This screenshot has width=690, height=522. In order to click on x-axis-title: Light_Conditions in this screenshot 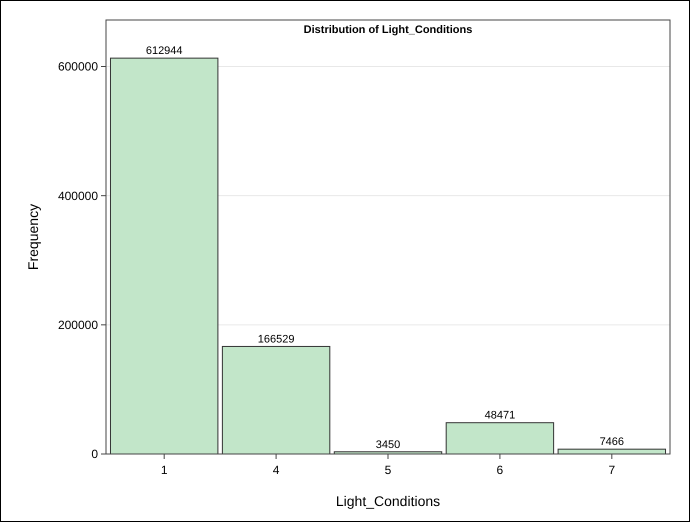, I will do `click(388, 501)`.